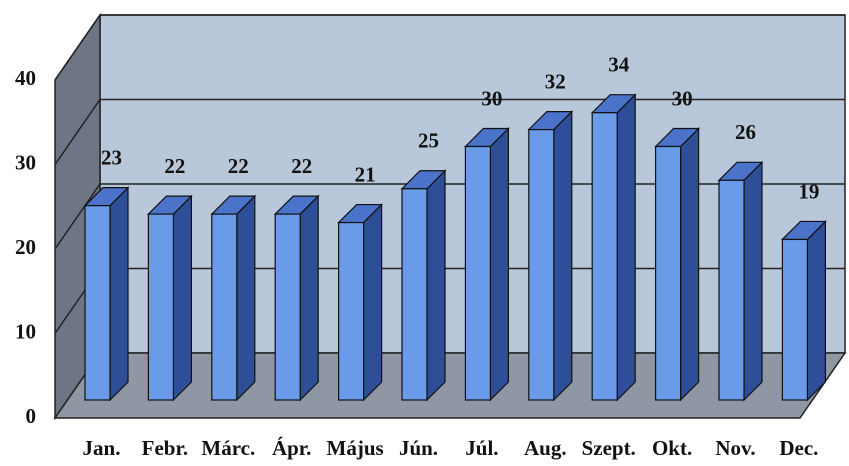 This screenshot has width=849, height=466. I want to click on y-tick-label: 10, so click(25, 331).